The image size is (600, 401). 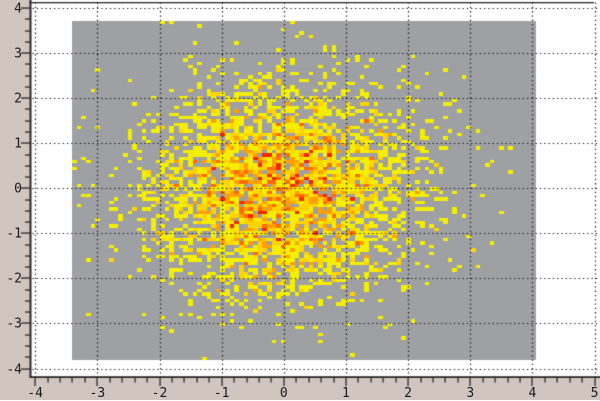 What do you see at coordinates (14, 234) in the screenshot?
I see `y-tick-label: -1` at bounding box center [14, 234].